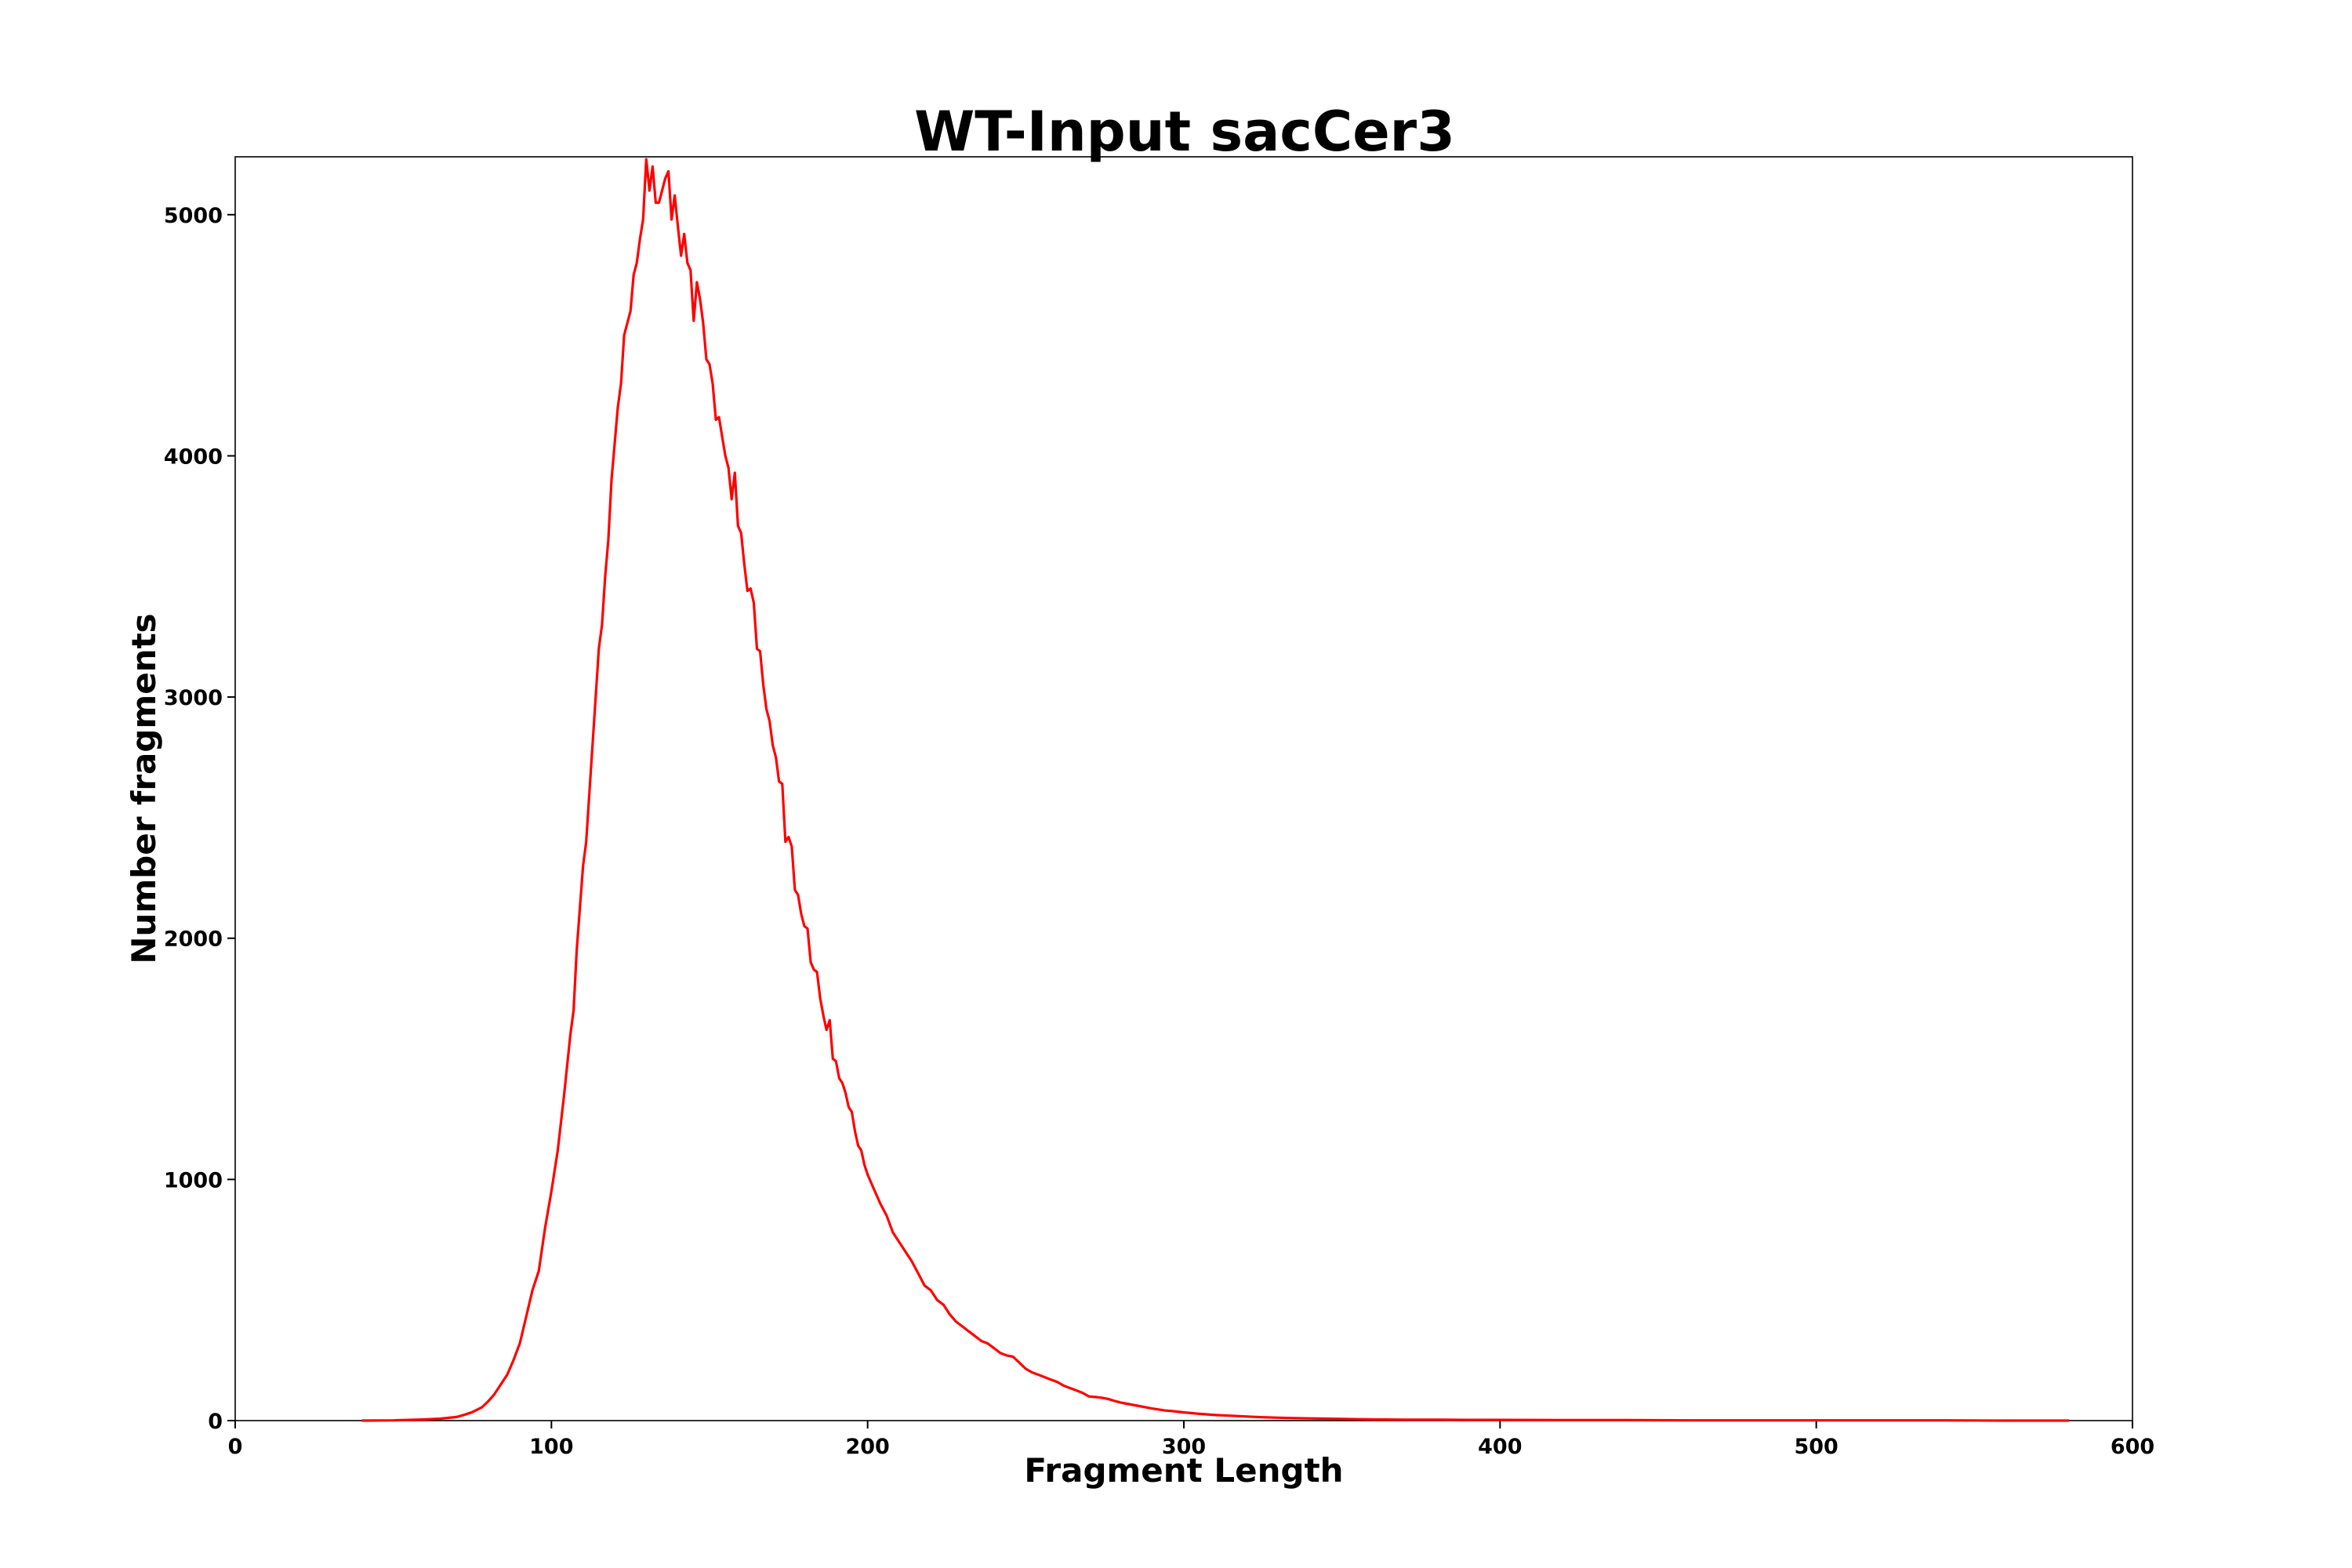 The image size is (2352, 1568). I want to click on x-tick-label: 600, so click(2132, 1447).